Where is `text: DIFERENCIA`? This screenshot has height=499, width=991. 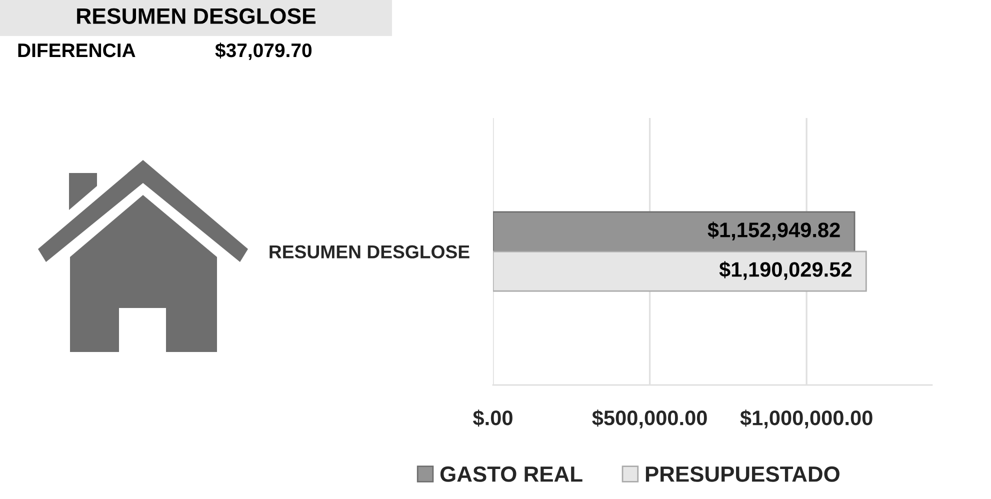 text: DIFERENCIA is located at coordinates (77, 50).